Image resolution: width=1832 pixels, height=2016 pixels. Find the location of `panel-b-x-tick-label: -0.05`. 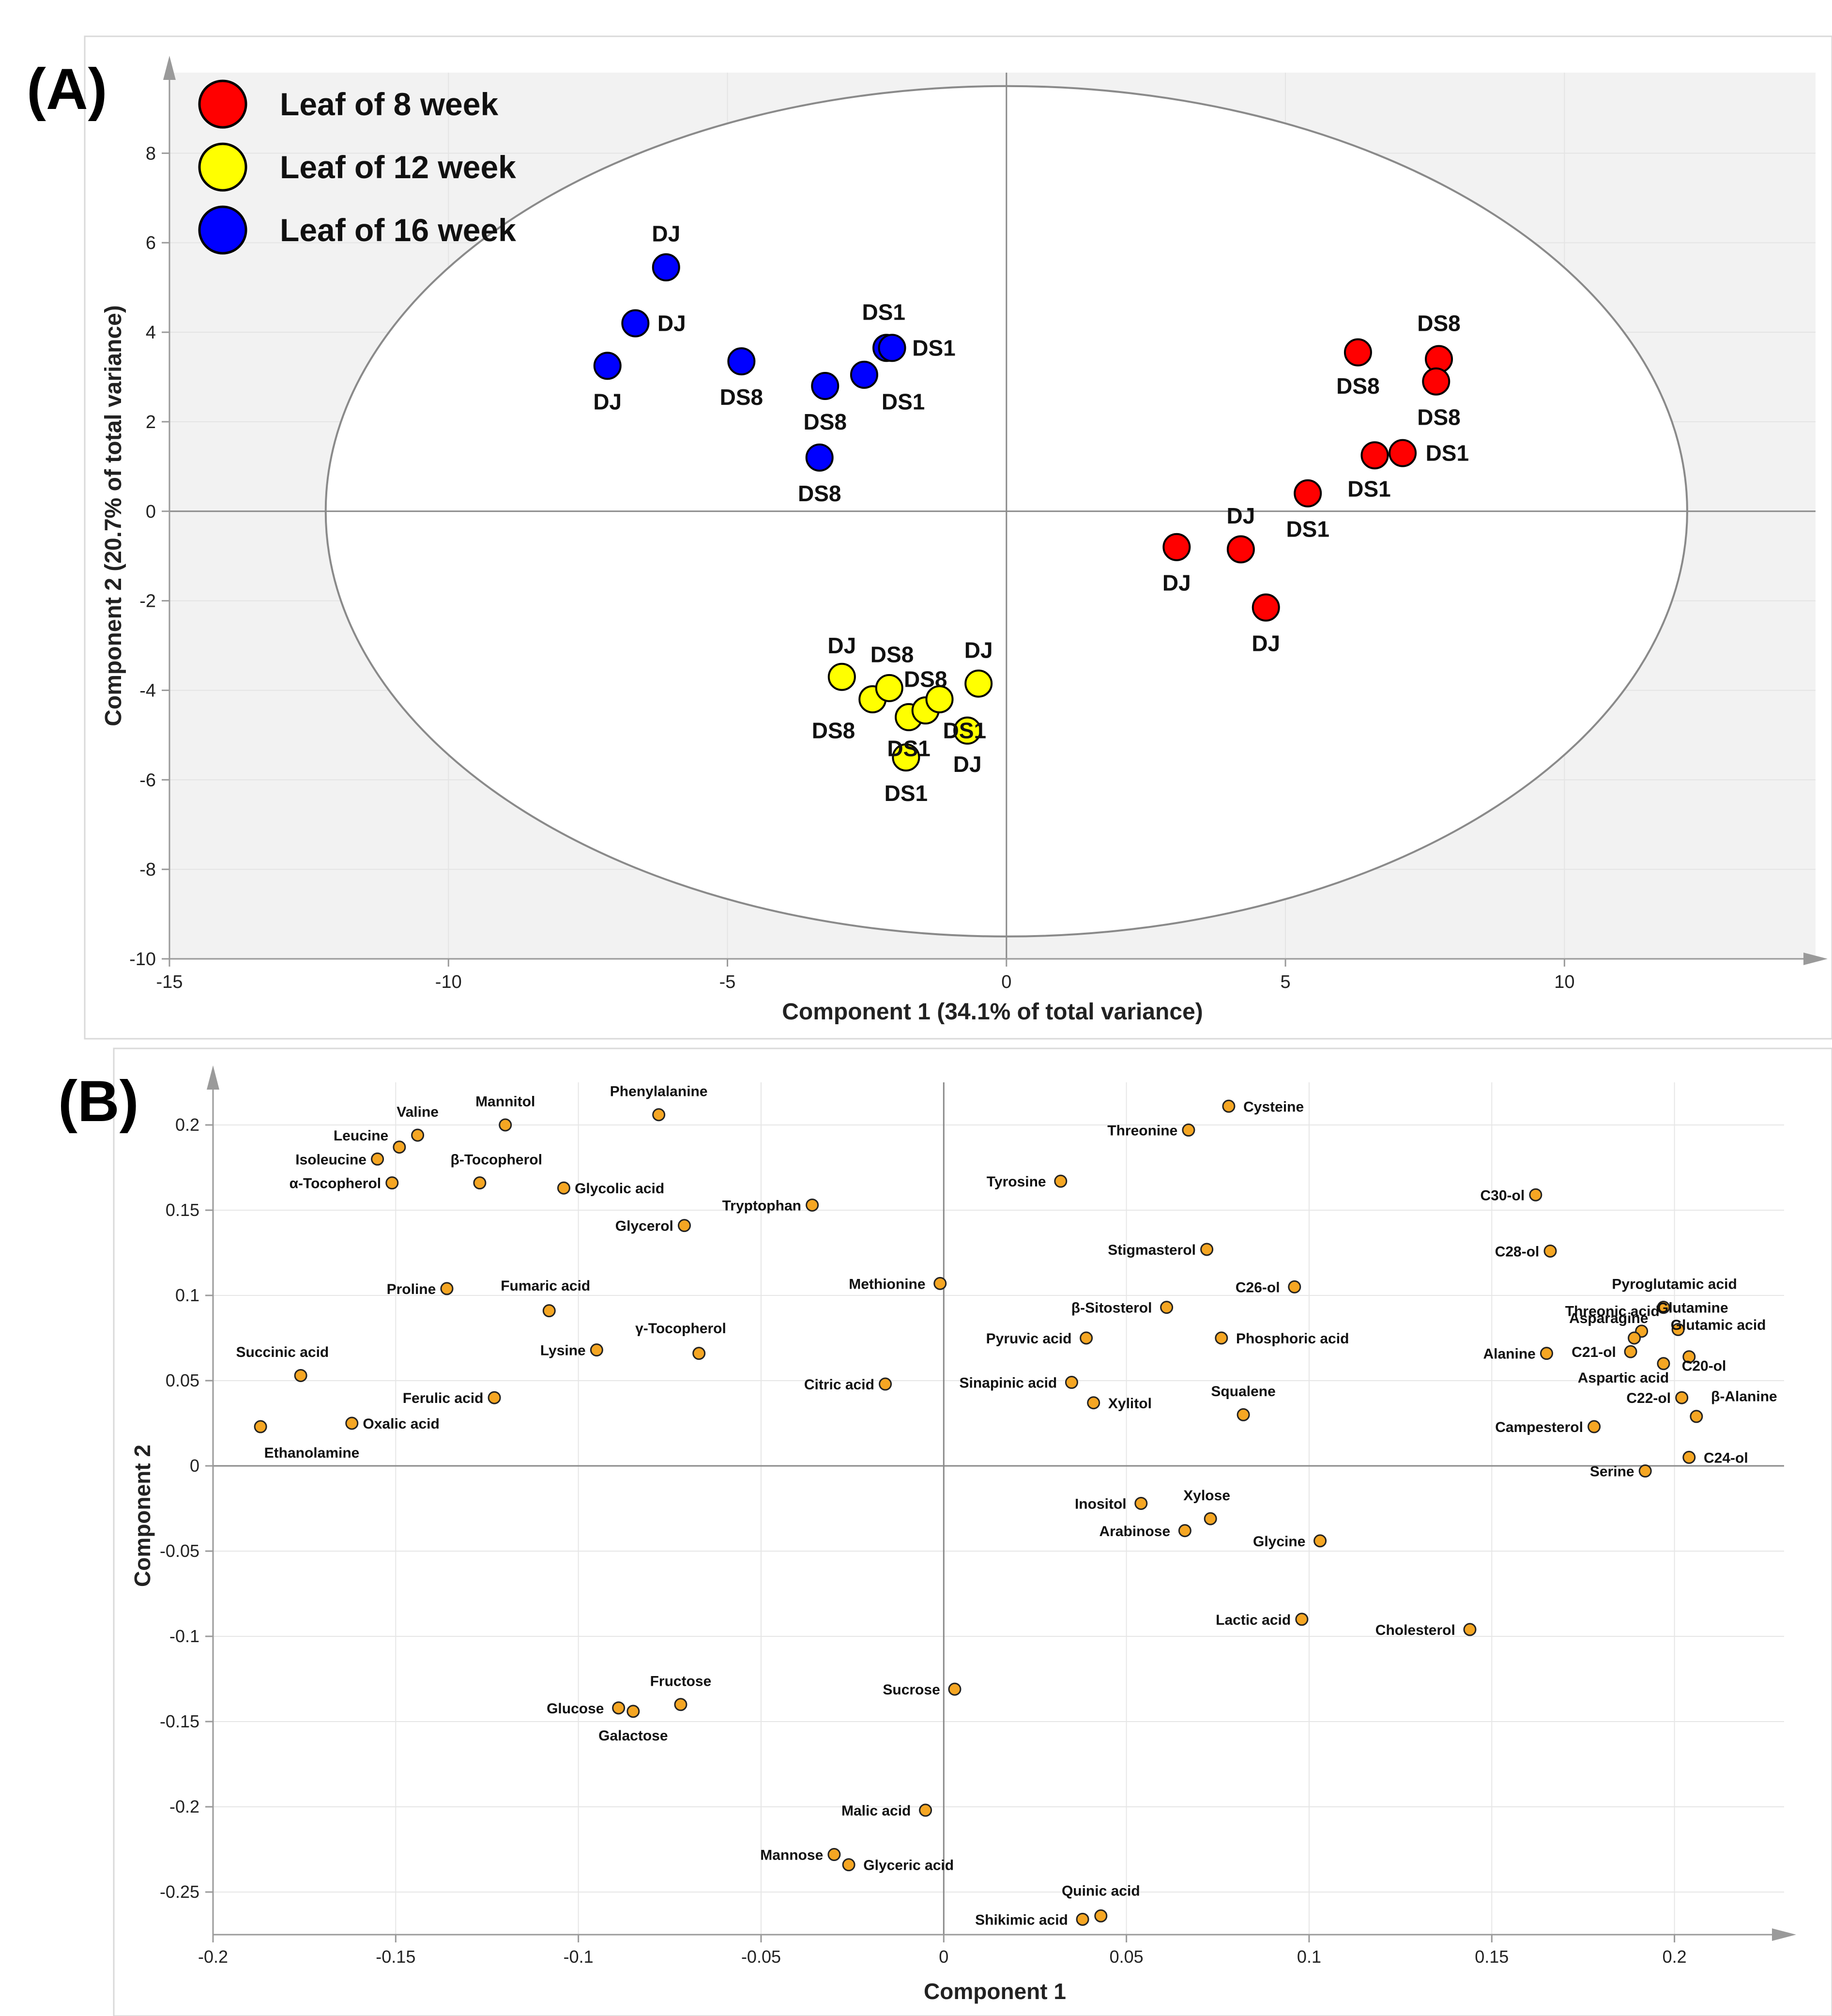

panel-b-x-tick-label: -0.05 is located at coordinates (761, 1957).